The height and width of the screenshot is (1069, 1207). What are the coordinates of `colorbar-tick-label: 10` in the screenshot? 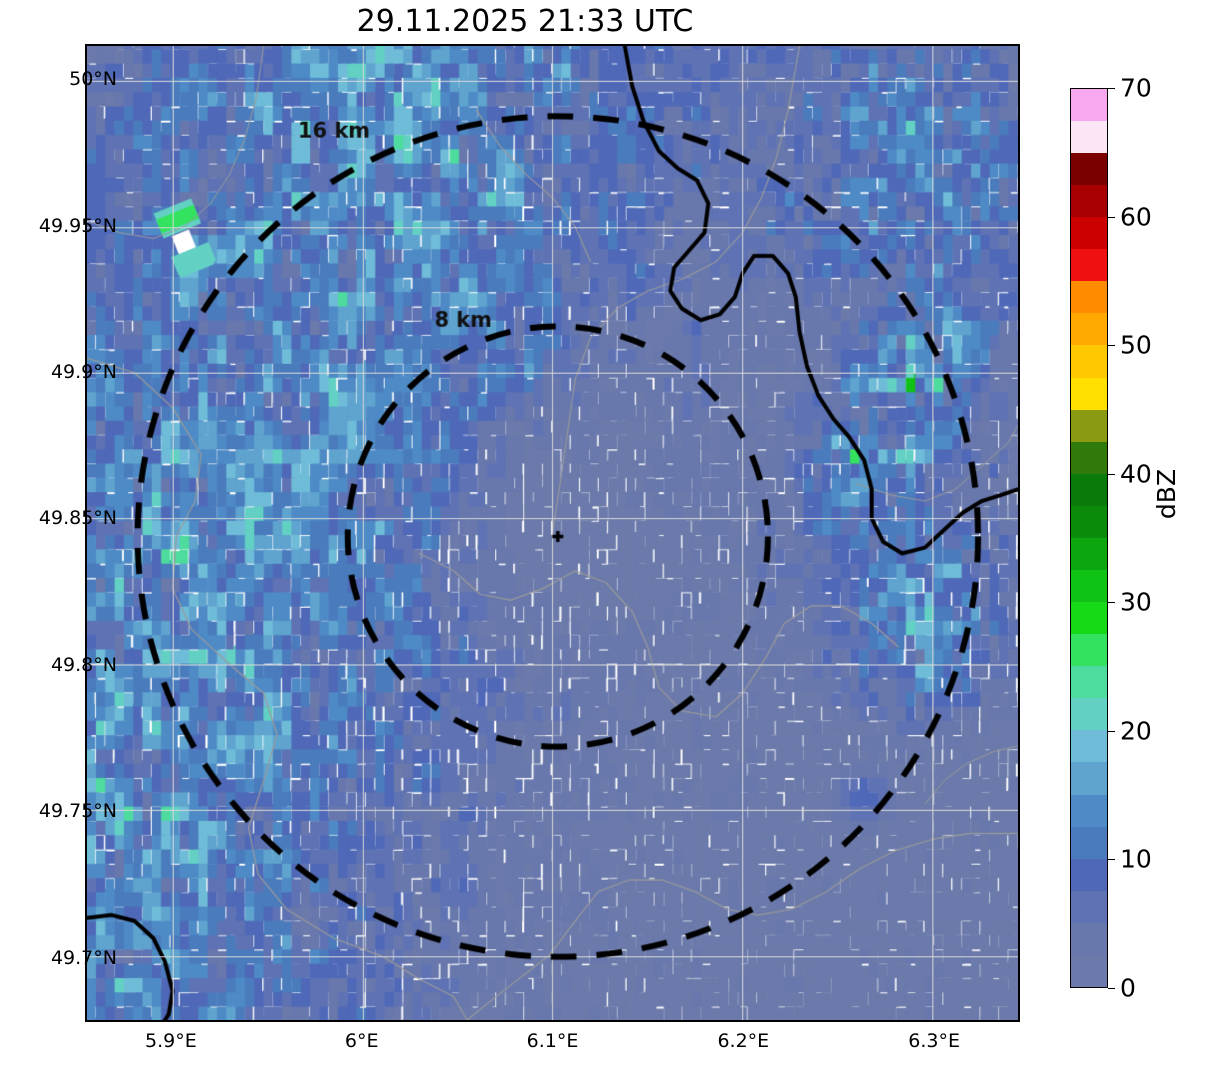 It's located at (1136, 859).